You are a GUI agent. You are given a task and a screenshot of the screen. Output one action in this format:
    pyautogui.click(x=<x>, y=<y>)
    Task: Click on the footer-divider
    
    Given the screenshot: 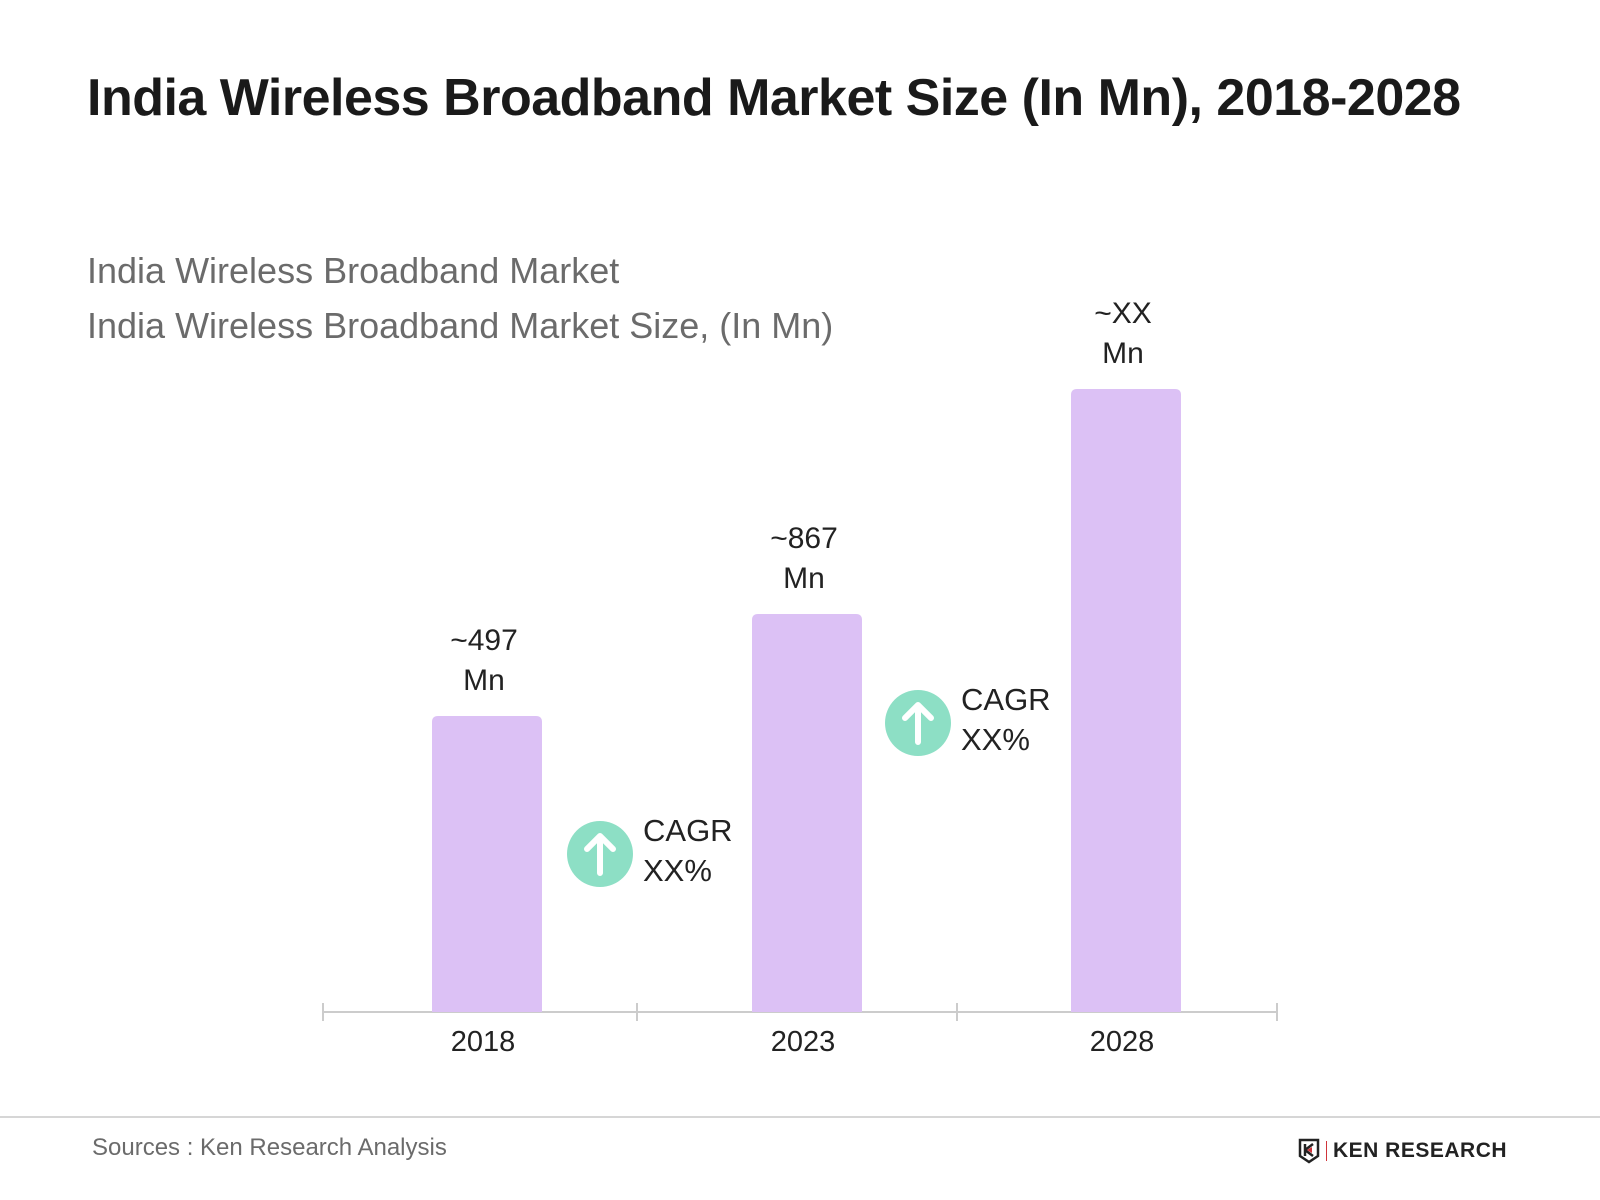 What is the action you would take?
    pyautogui.click(x=800, y=1117)
    